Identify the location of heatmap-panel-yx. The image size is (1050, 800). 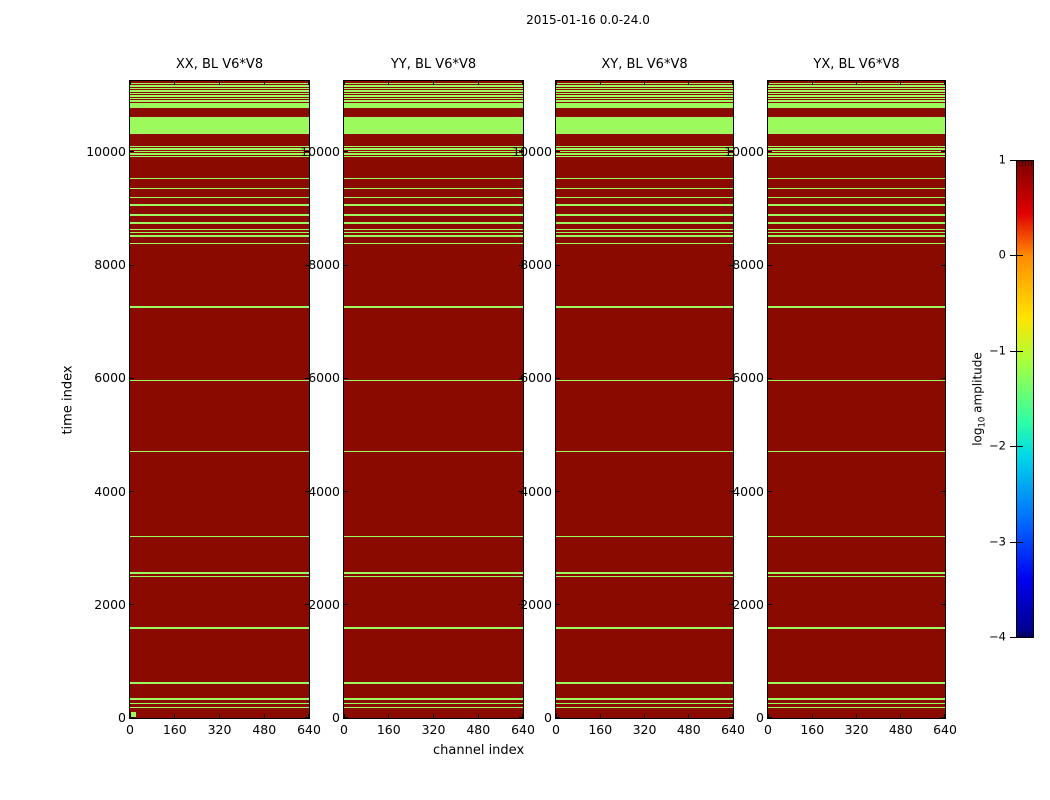
(856, 399).